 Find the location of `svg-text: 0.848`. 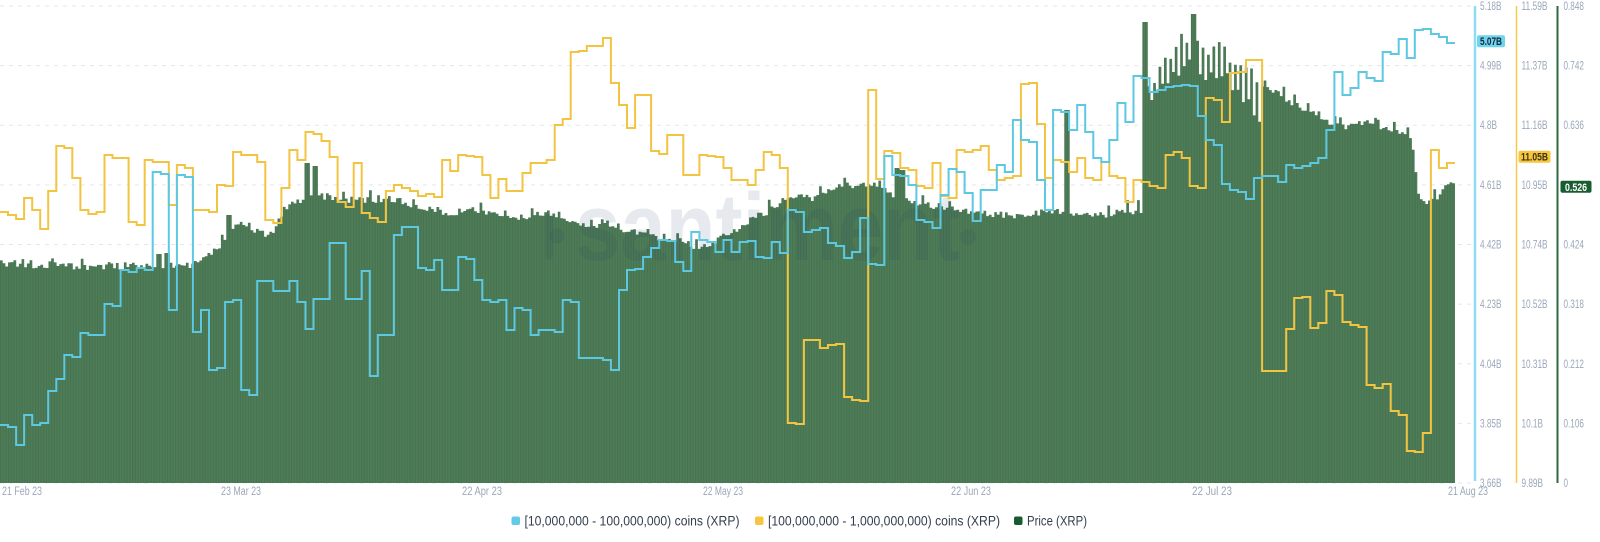

svg-text: 0.848 is located at coordinates (1574, 7).